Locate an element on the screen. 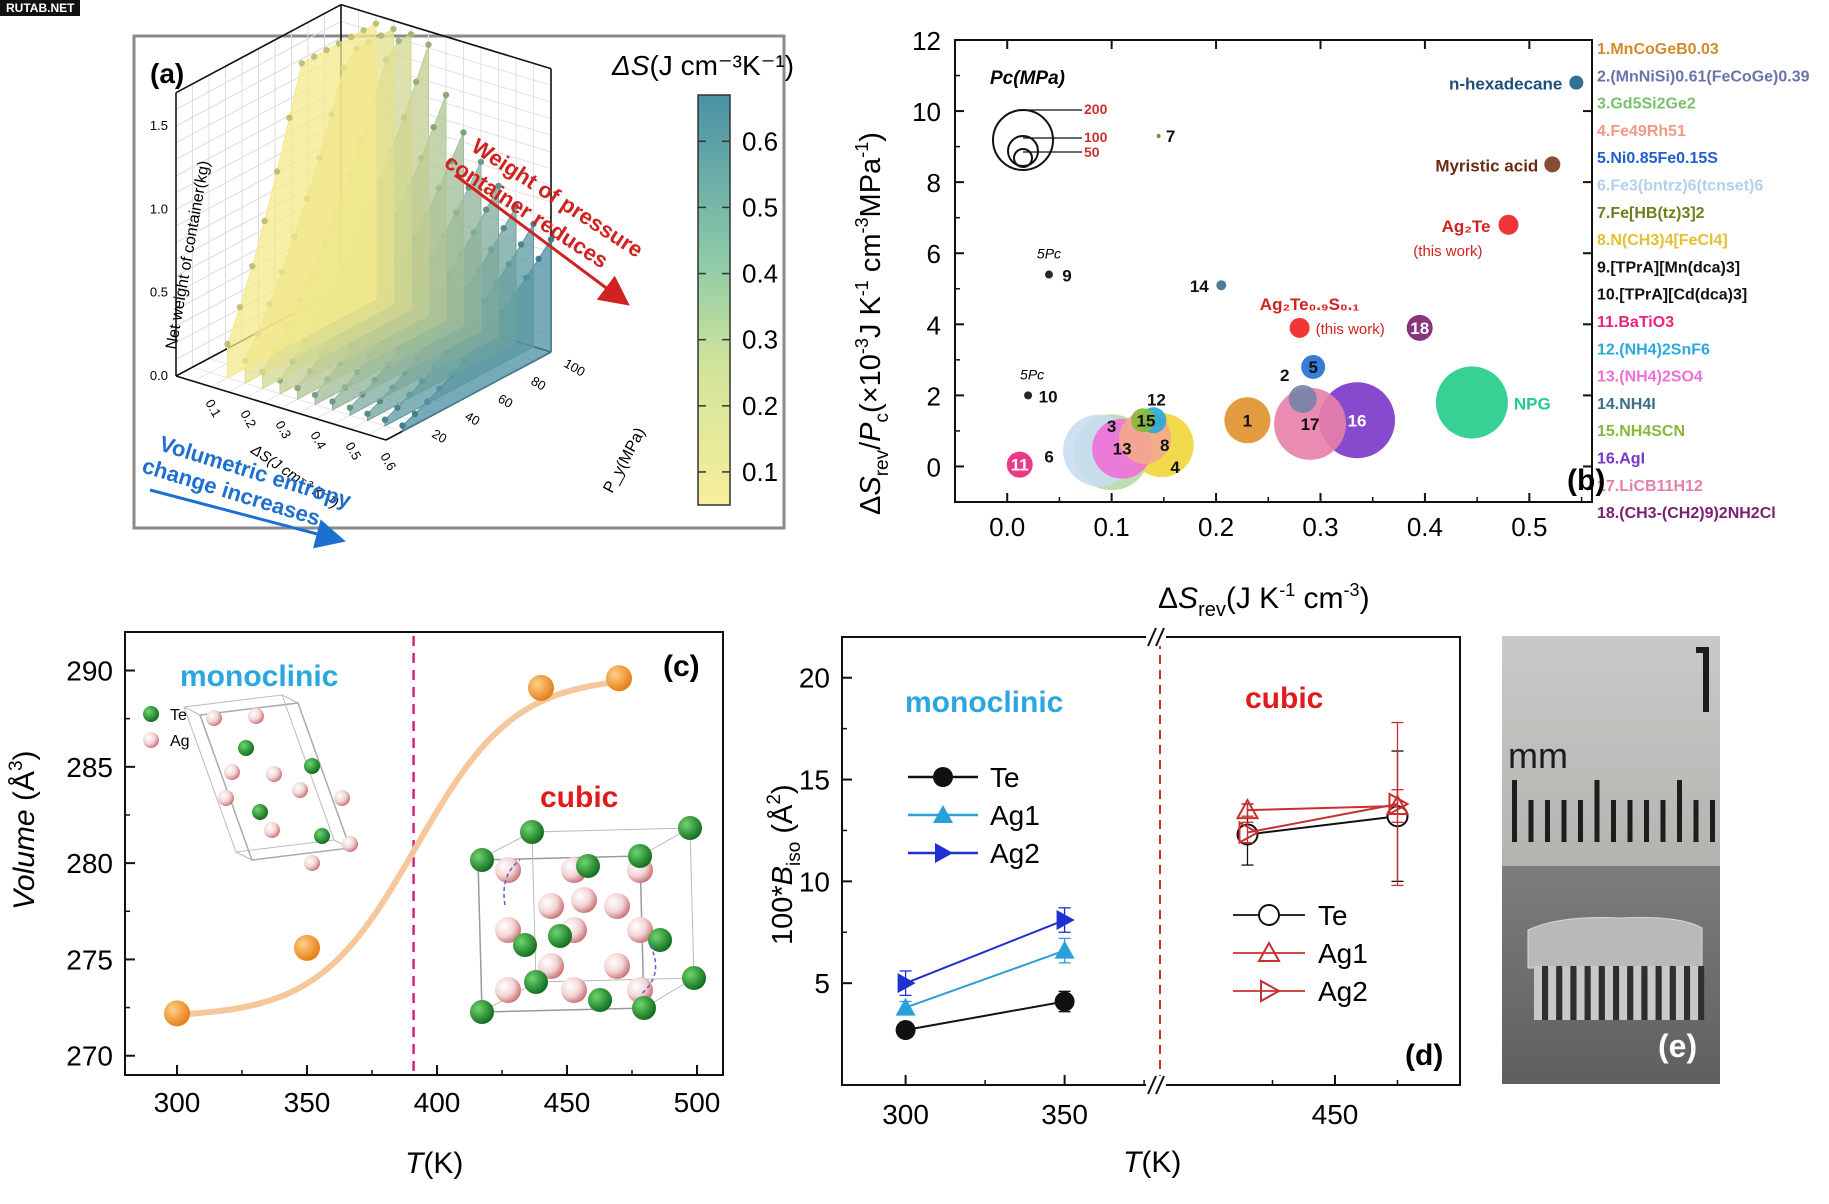 Image resolution: width=1829 pixels, height=1204 pixels. legend-entry: 8.N(CH3)4[FeCl4] is located at coordinates (1662, 240).